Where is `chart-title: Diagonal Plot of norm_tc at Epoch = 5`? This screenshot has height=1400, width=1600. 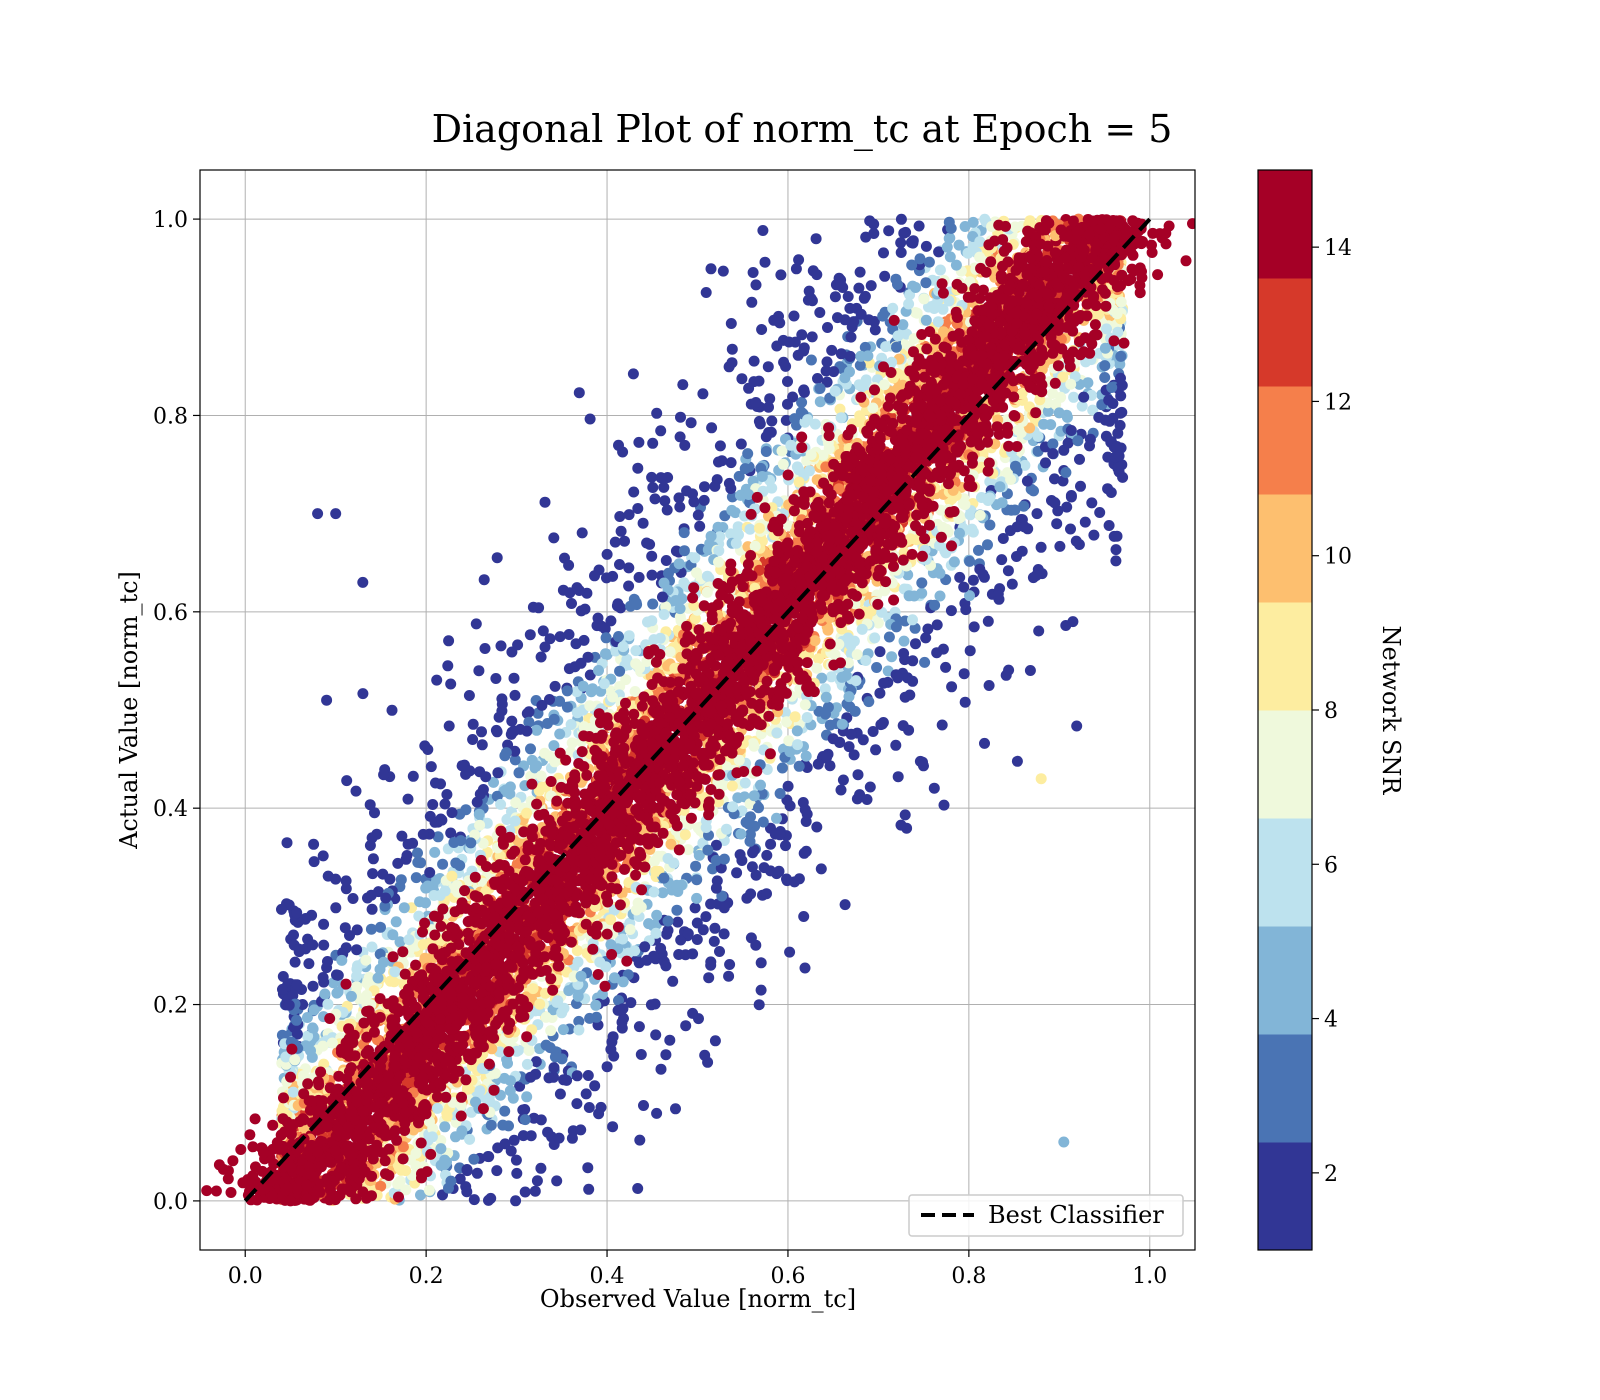 chart-title: Diagonal Plot of norm_tc at Epoch = 5 is located at coordinates (802, 129).